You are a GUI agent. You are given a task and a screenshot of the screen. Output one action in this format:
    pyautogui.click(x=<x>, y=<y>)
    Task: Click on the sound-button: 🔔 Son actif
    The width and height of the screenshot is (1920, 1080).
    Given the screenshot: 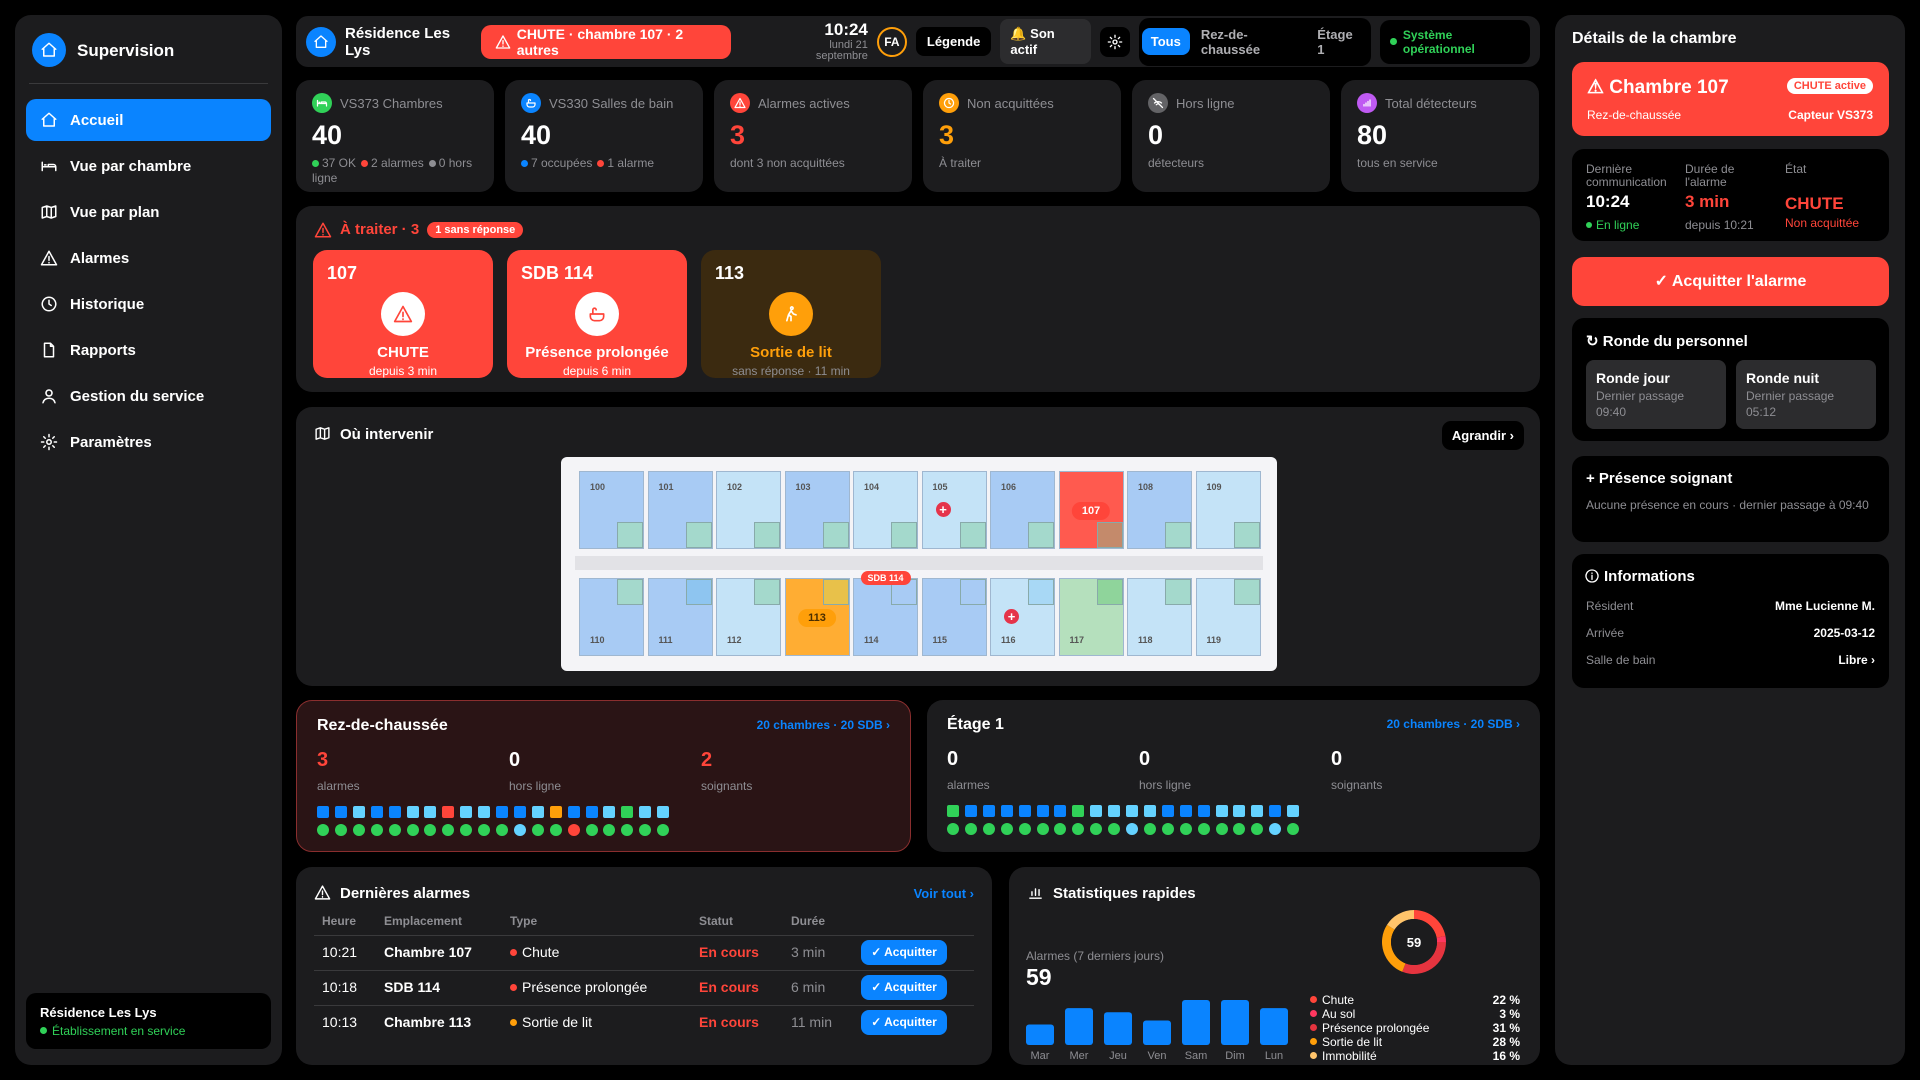 What is the action you would take?
    pyautogui.click(x=1045, y=41)
    